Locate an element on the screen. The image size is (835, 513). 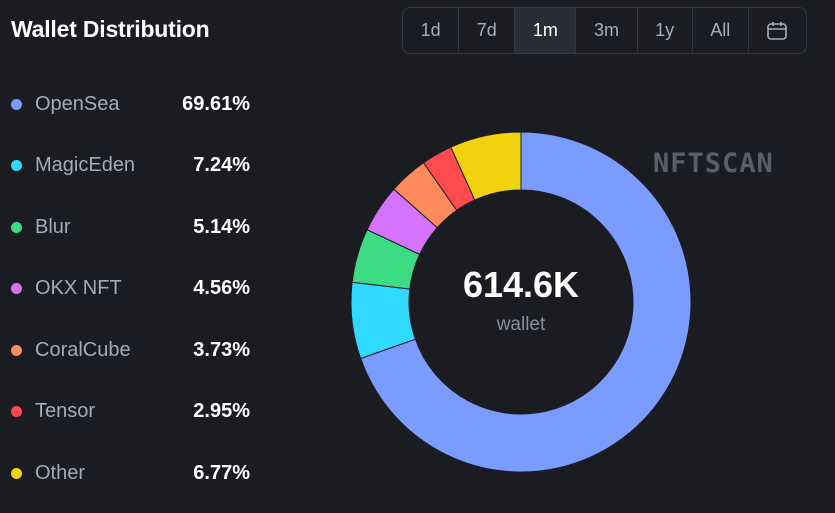
legend-item: CoralCube 3.73% is located at coordinates (130, 350).